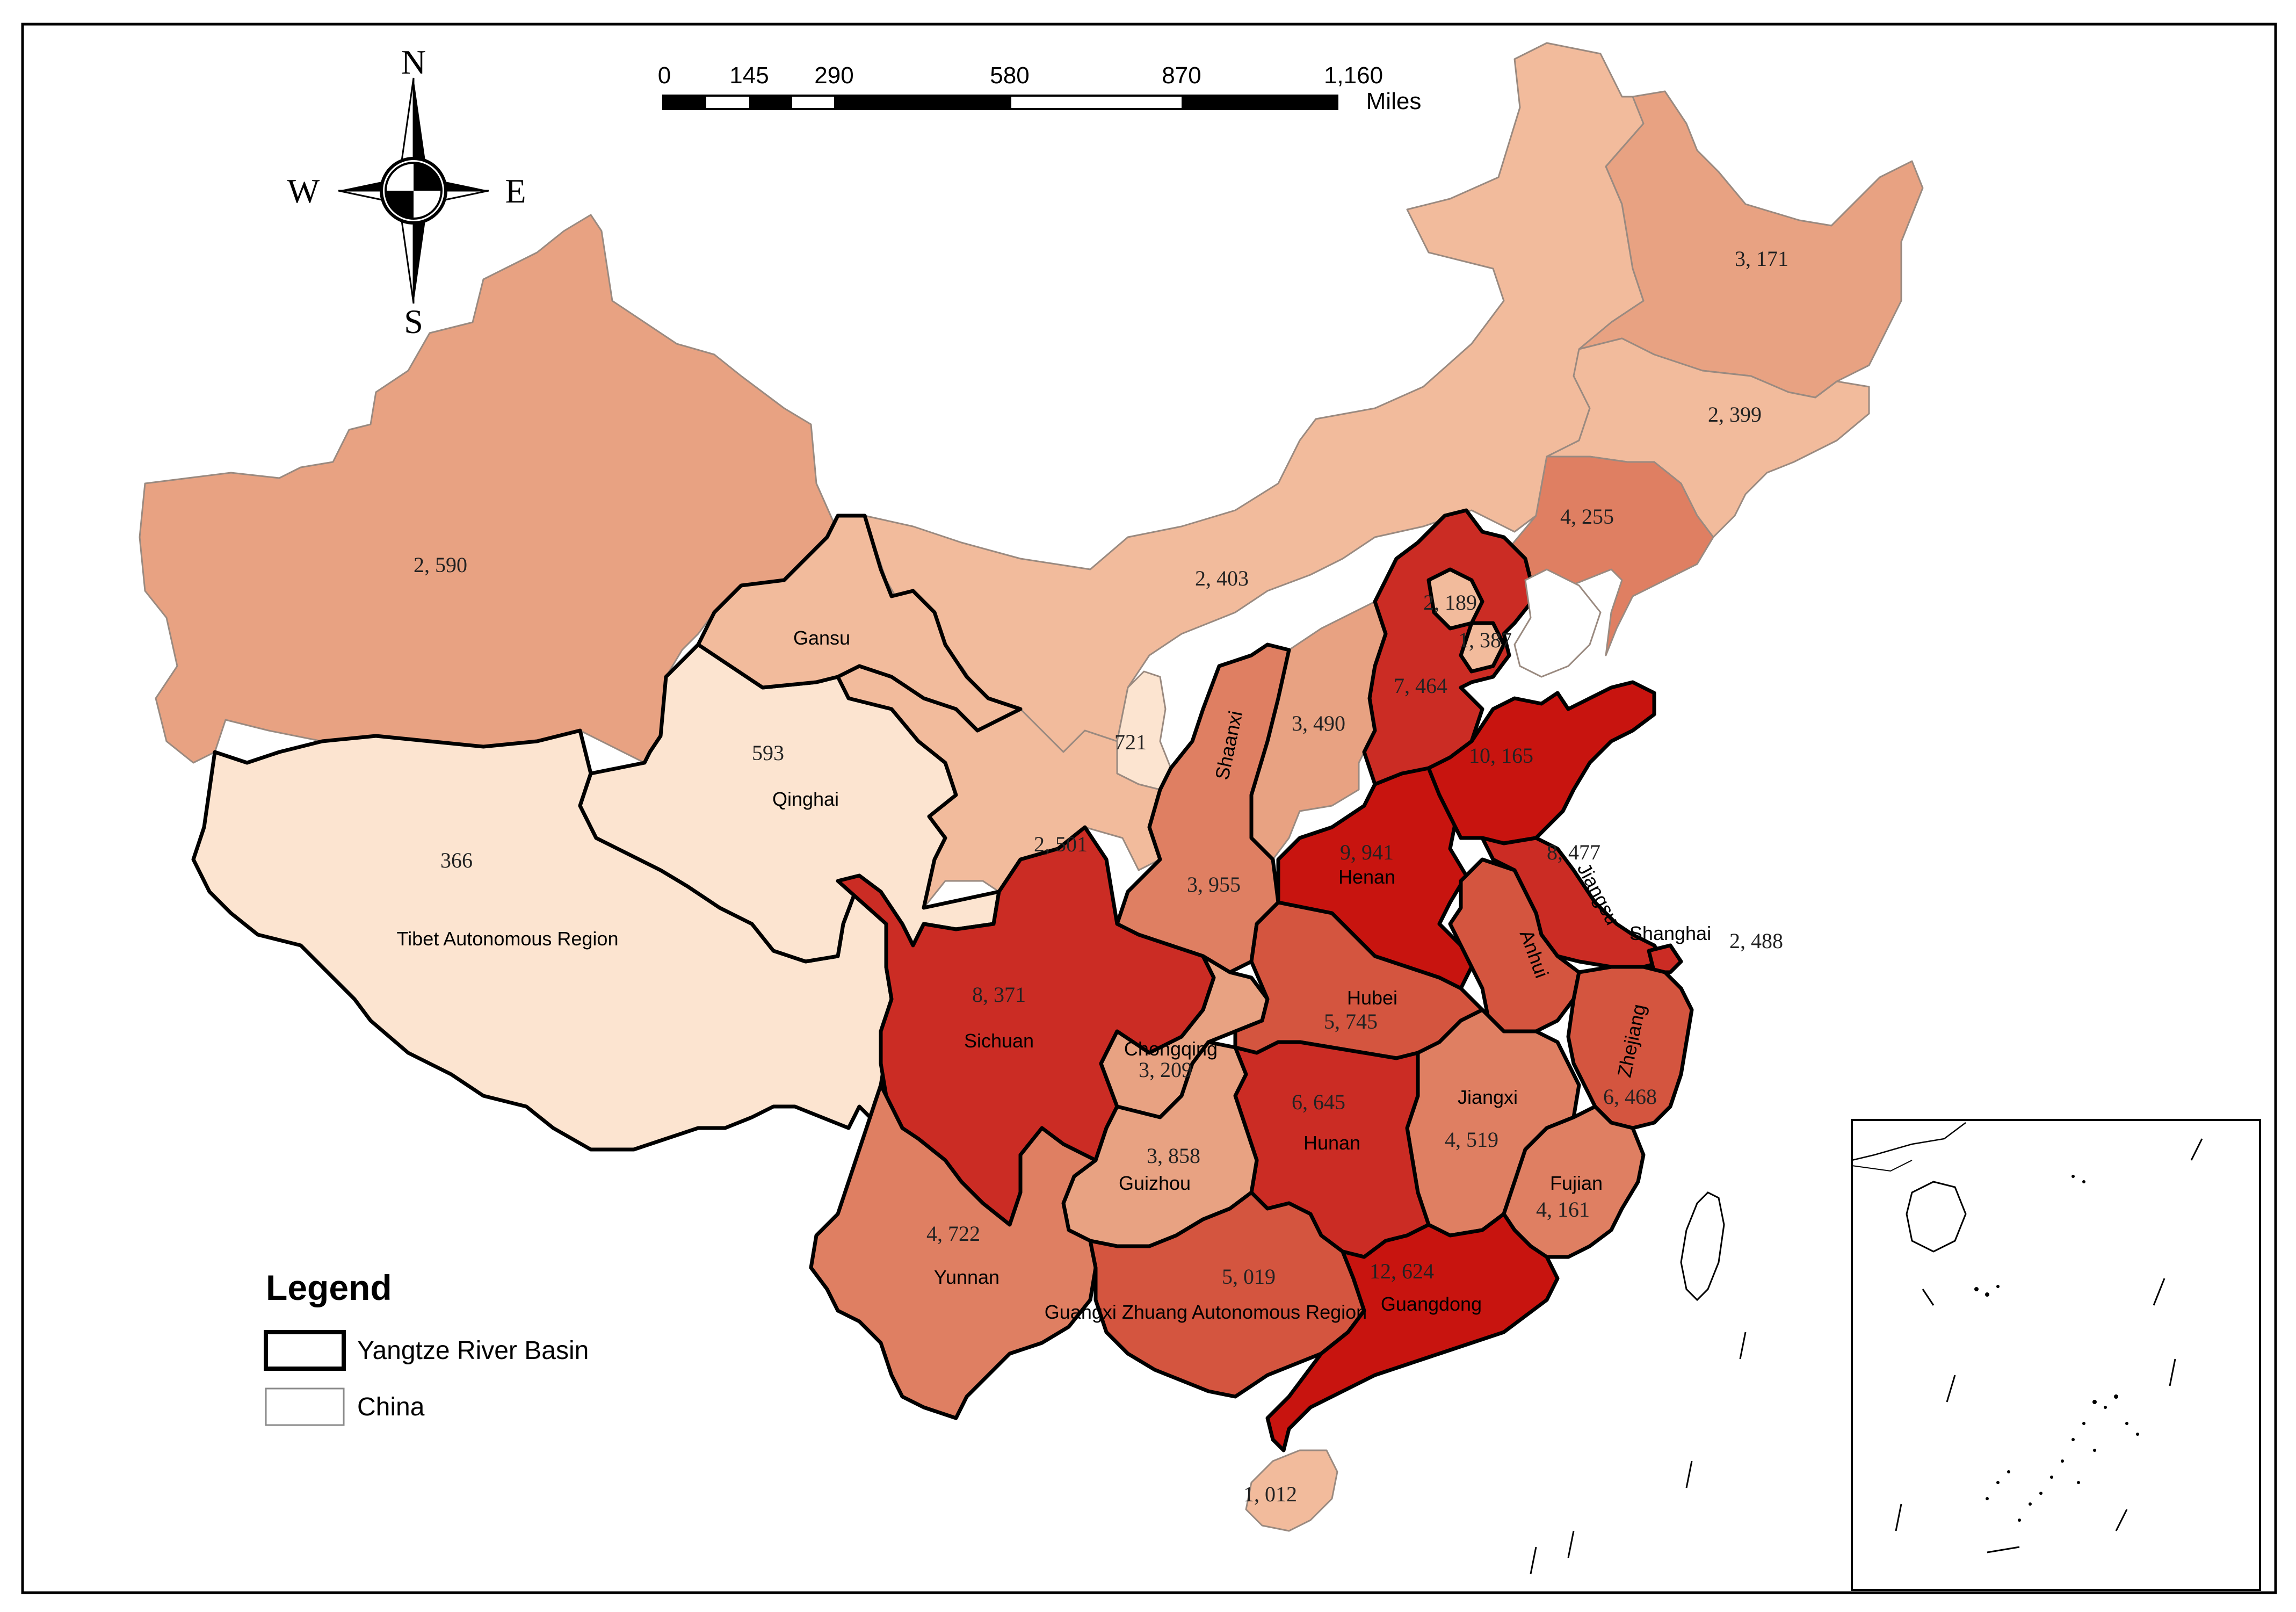 This screenshot has height=1612, width=2296. I want to click on name-label-yunnan: Yunnan, so click(966, 1277).